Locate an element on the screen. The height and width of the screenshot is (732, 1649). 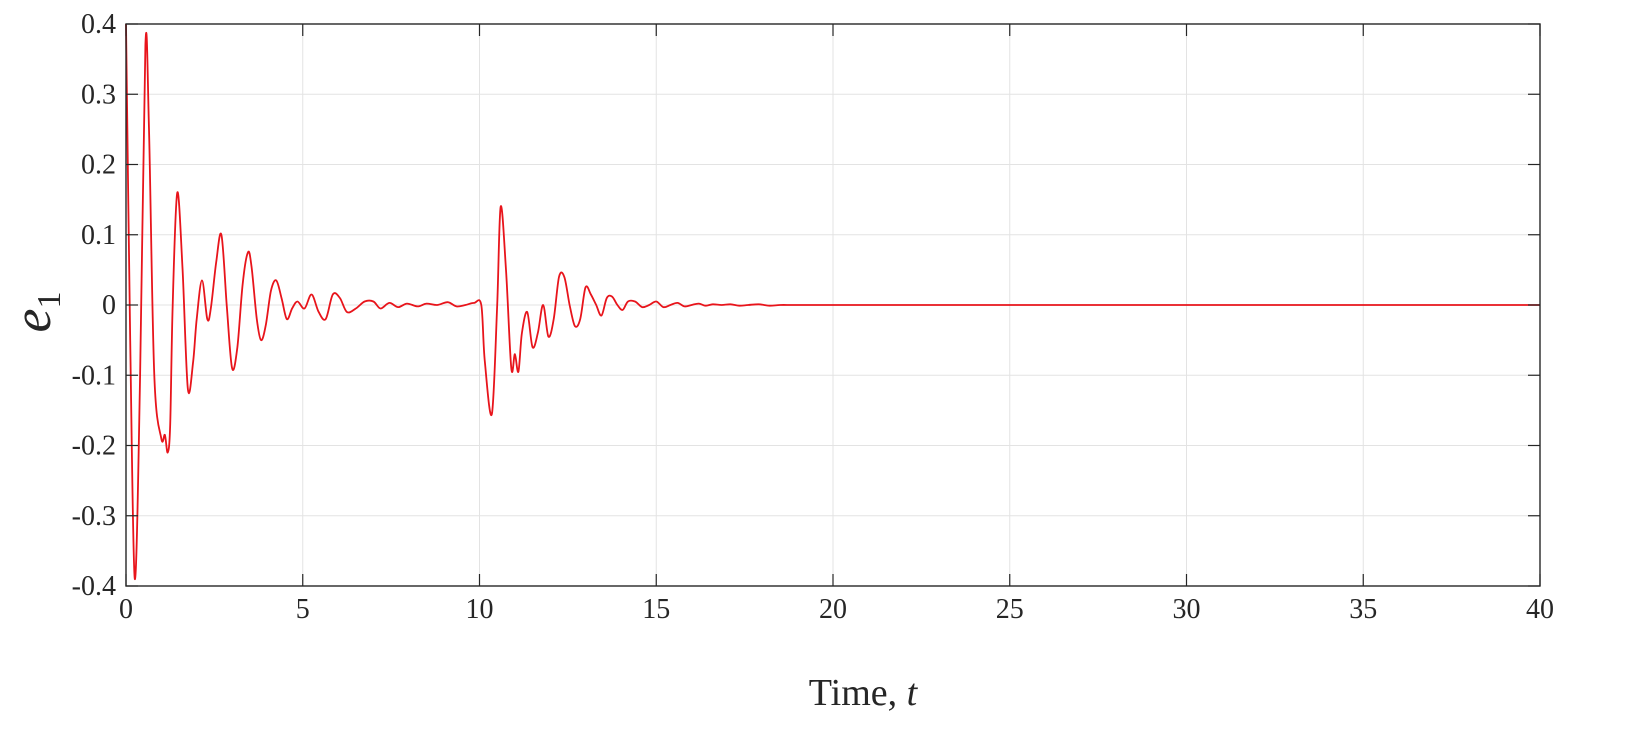
x-tick-label: 20 is located at coordinates (833, 609).